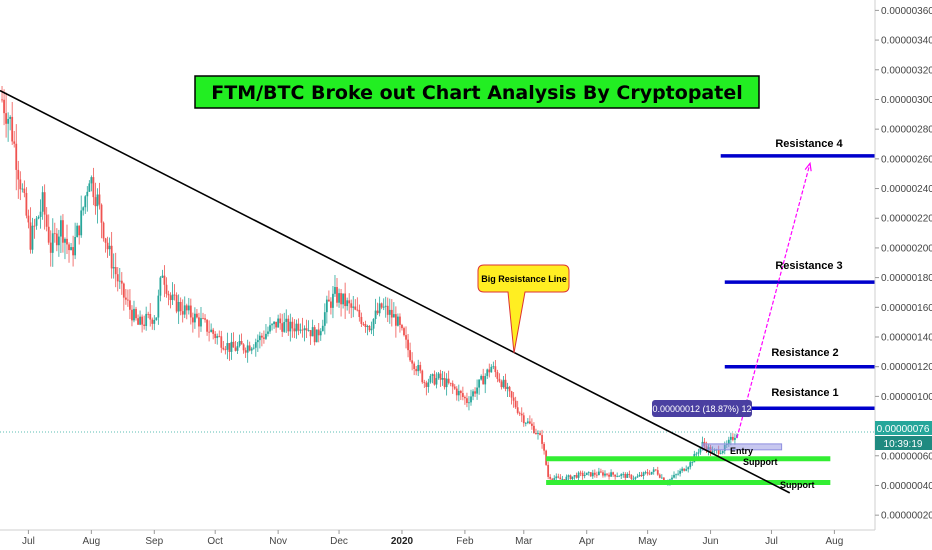  What do you see at coordinates (906, 248) in the screenshot?
I see `y-tick-label: 0.00000200` at bounding box center [906, 248].